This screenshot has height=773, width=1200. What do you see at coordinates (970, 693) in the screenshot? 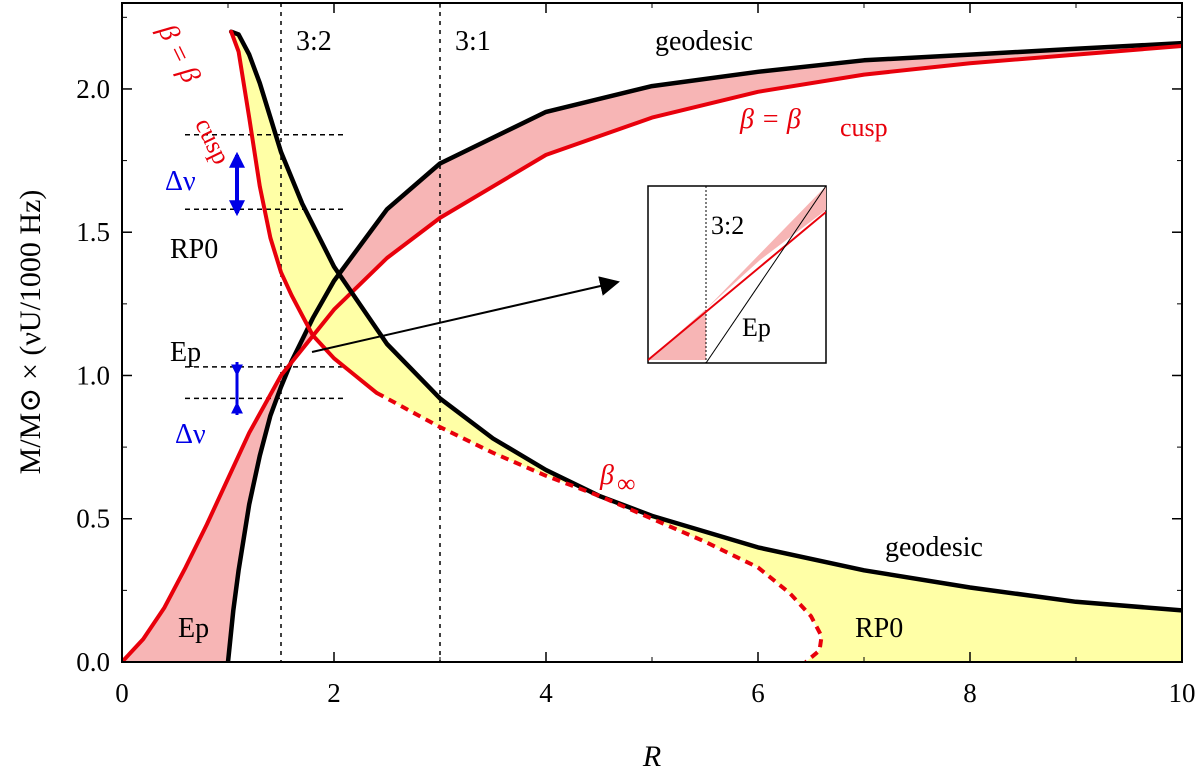
I see `x-tick-label-4: 8` at bounding box center [970, 693].